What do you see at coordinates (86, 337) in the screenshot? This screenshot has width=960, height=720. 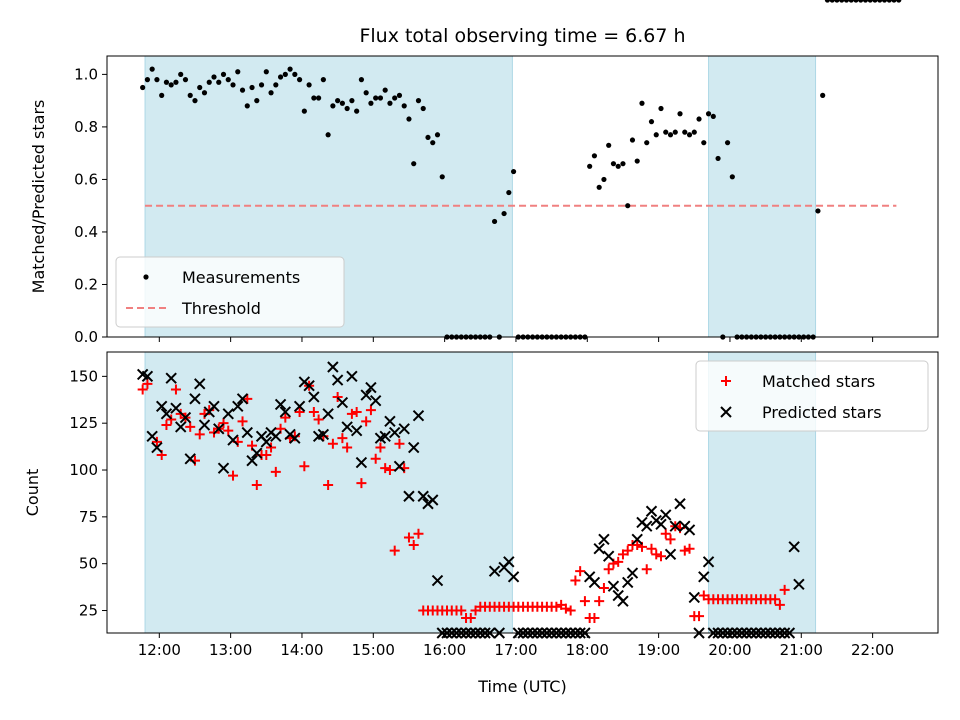 I see `y-tick-label: 0.0` at bounding box center [86, 337].